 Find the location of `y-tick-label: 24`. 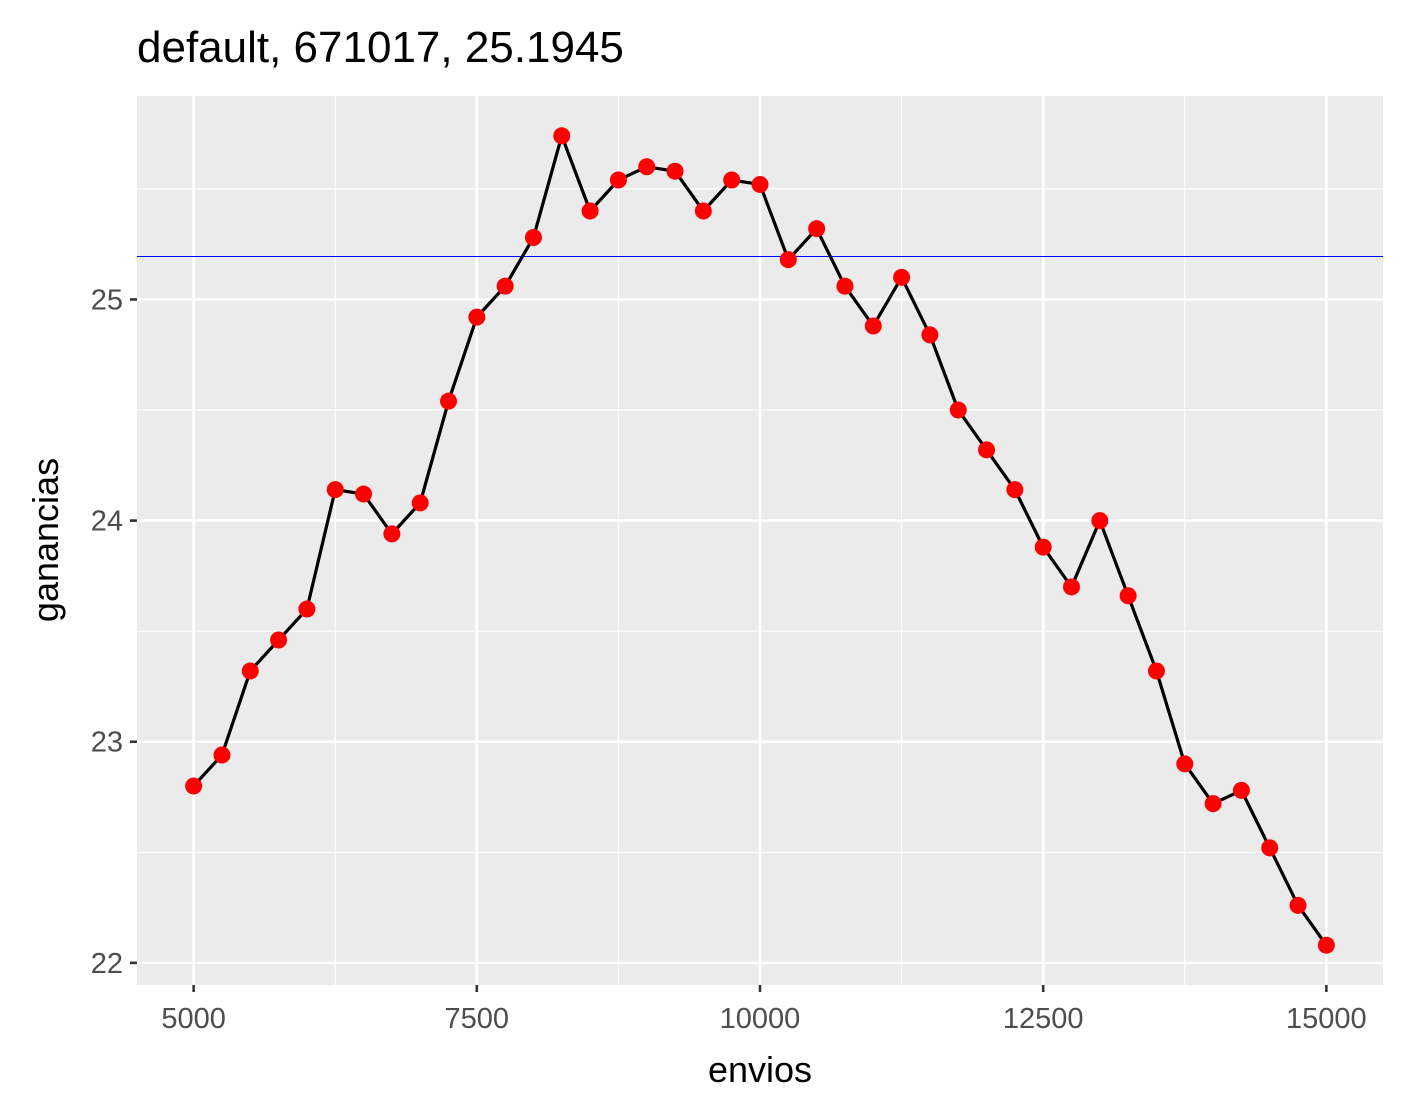

y-tick-label: 24 is located at coordinates (107, 522).